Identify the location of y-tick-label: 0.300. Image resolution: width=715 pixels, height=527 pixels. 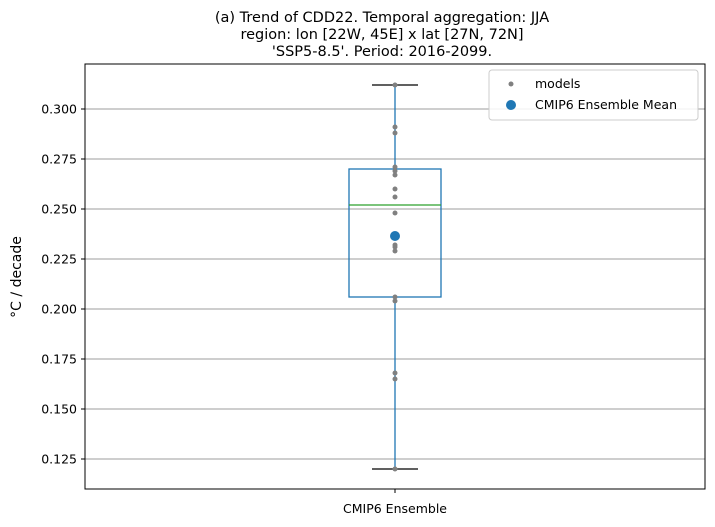
(59, 109).